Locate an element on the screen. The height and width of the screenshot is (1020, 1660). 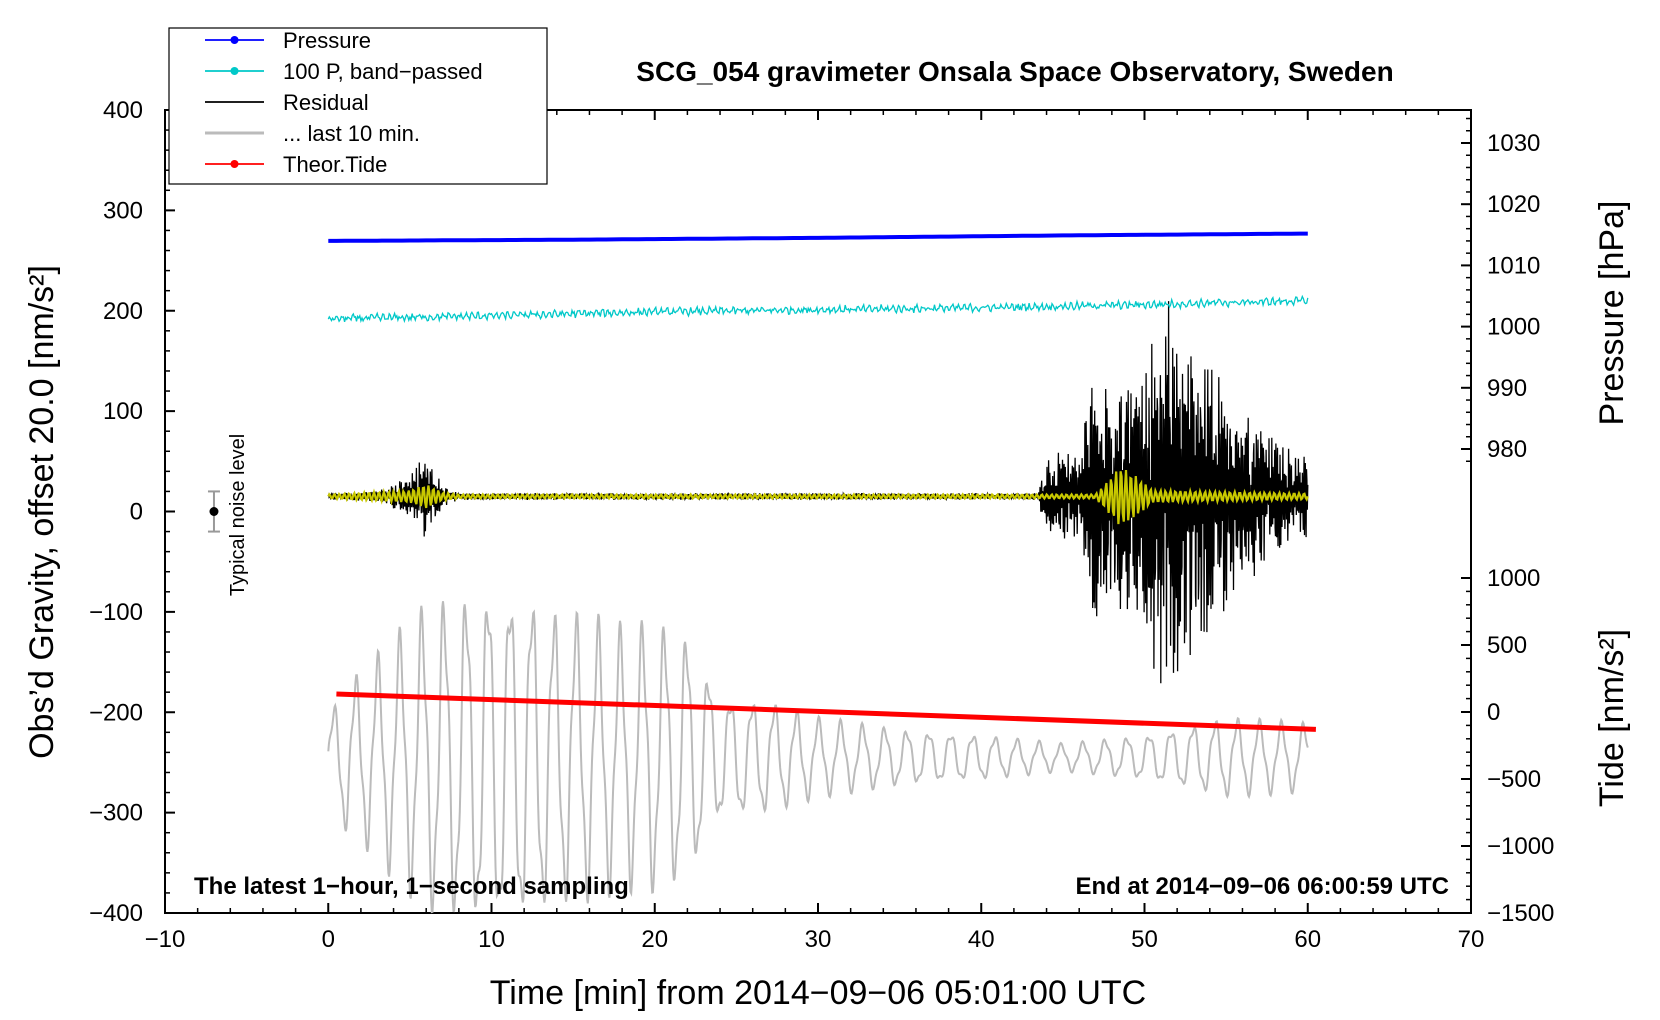
pressure-axis-label: Pressure [hPa] is located at coordinates (1612, 313).